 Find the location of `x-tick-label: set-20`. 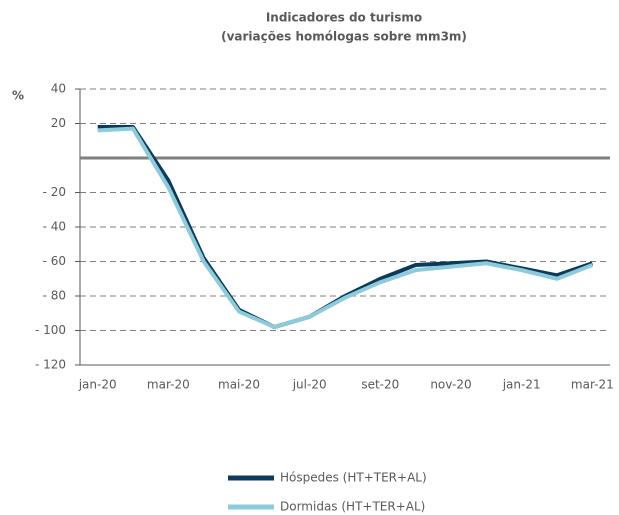

x-tick-label: set-20 is located at coordinates (380, 385).